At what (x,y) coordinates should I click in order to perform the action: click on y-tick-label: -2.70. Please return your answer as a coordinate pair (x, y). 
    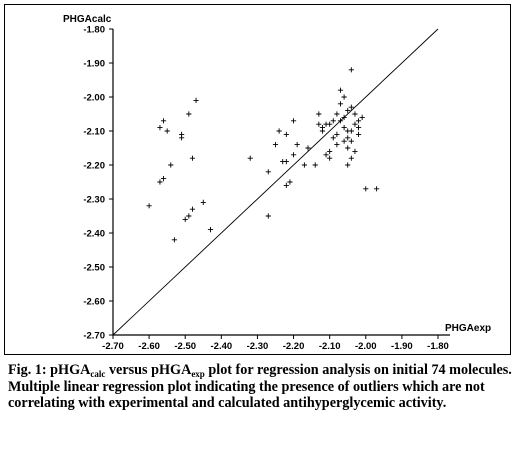
    Looking at the image, I should click on (94, 336).